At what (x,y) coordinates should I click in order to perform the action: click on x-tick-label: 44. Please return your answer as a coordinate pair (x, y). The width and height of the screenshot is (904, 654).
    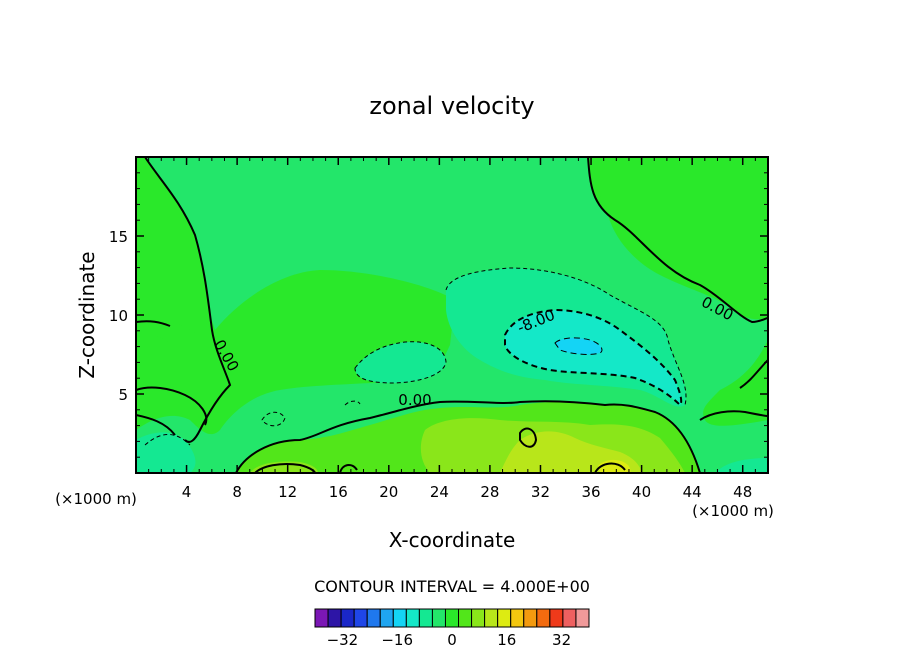
    Looking at the image, I should click on (692, 492).